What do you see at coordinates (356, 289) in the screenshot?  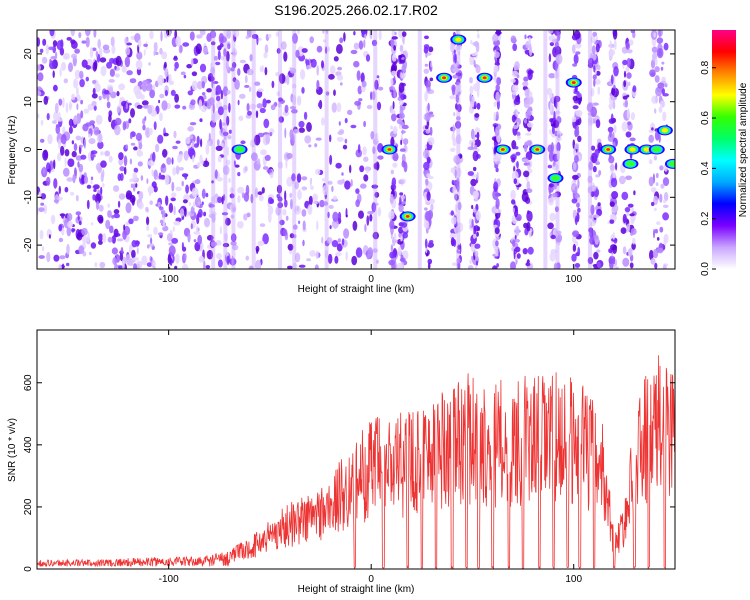 I see `spectrogram-x-label: Height of straight line (km)` at bounding box center [356, 289].